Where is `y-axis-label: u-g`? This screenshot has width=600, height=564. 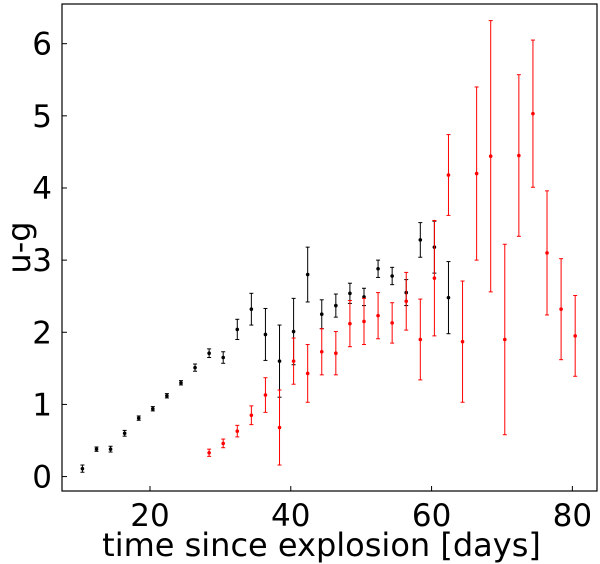
y-axis-label: u-g is located at coordinates (19, 247).